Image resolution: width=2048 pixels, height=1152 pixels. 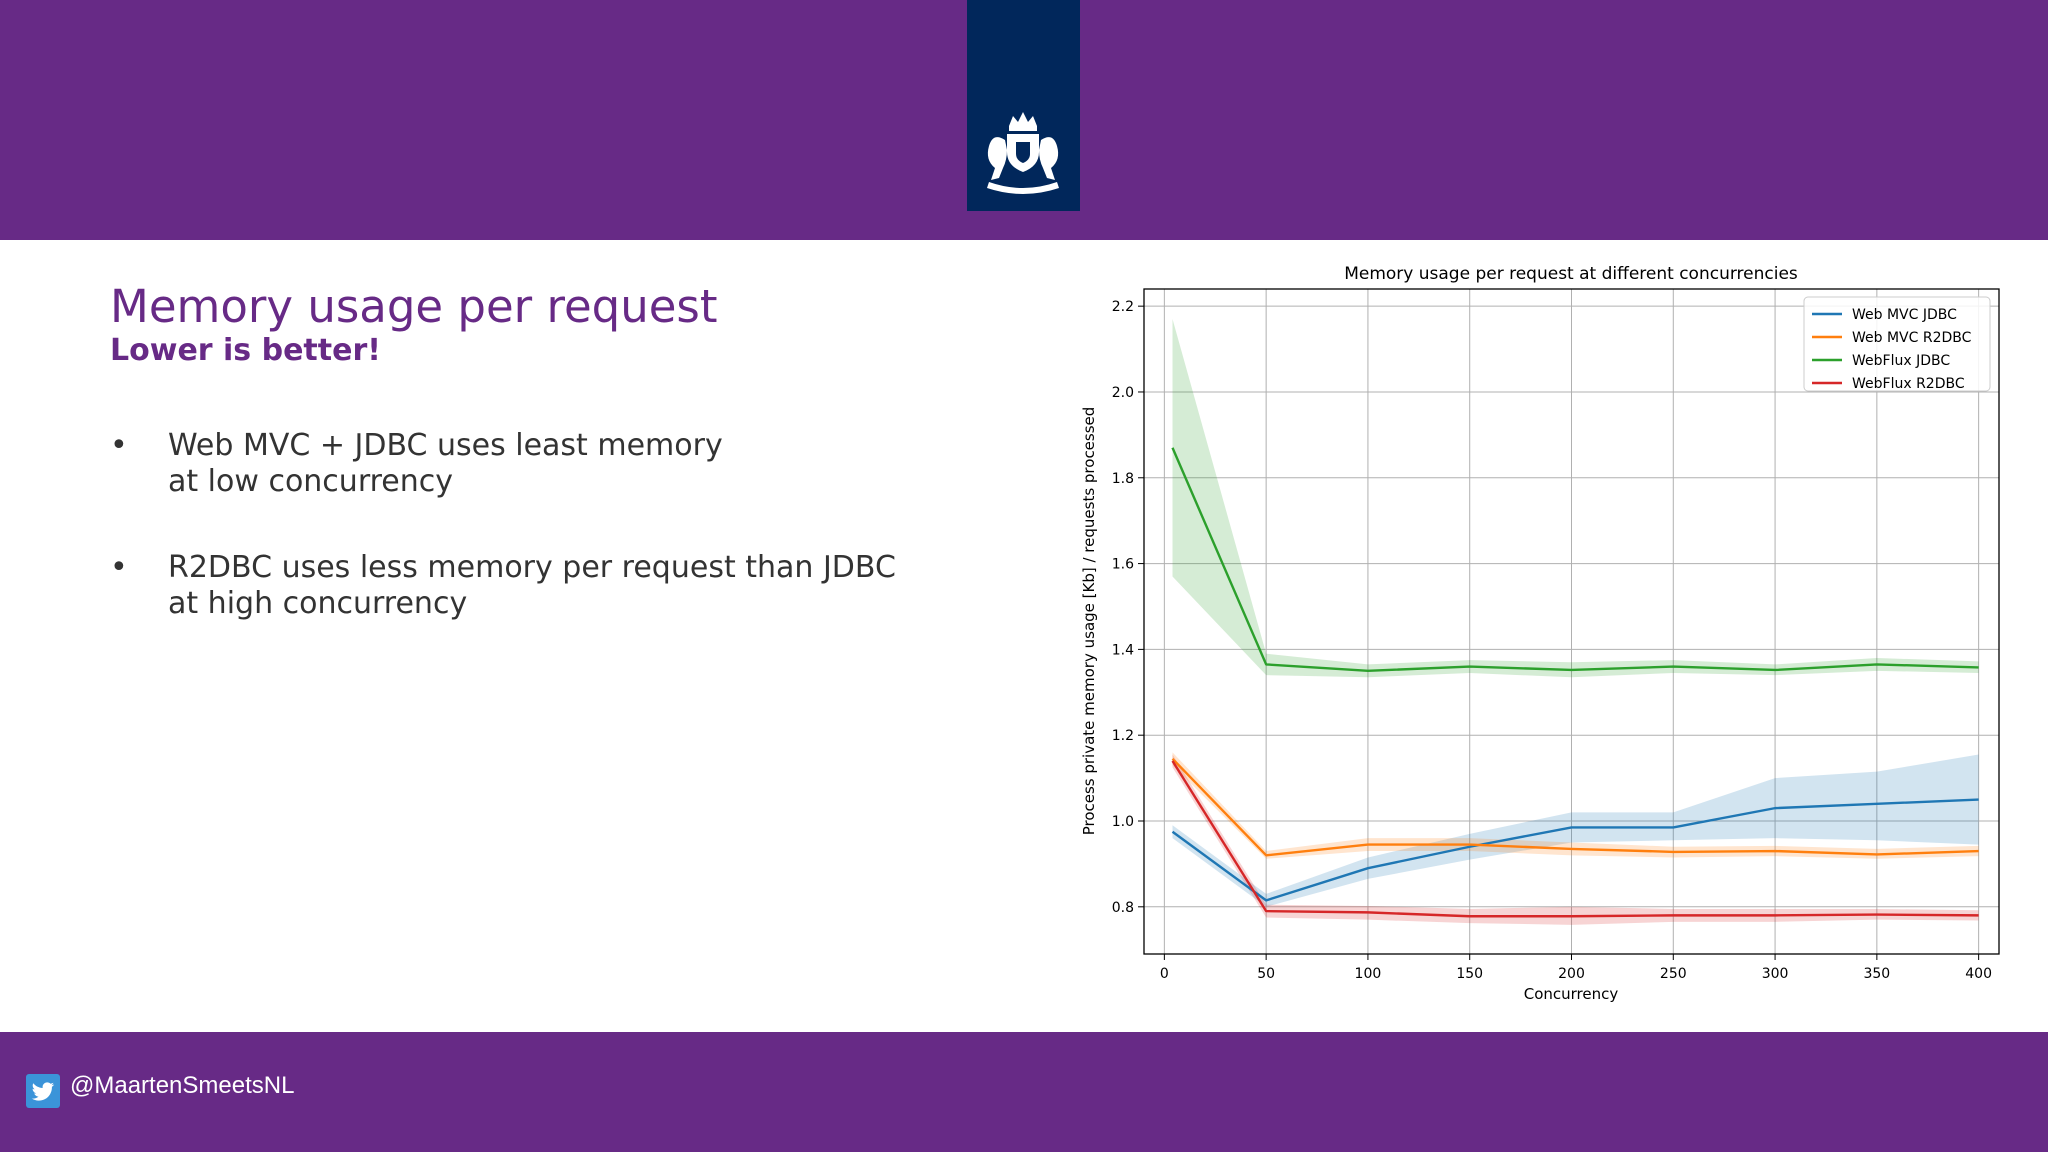 What do you see at coordinates (1024, 1092) in the screenshot?
I see `footer-band` at bounding box center [1024, 1092].